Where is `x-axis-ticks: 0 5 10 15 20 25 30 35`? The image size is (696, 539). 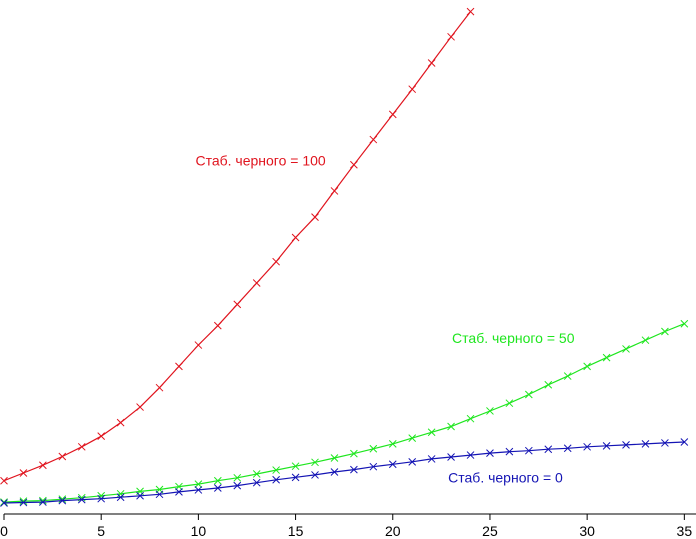 x-axis-ticks: 0 5 10 15 20 25 30 35 is located at coordinates (346, 526).